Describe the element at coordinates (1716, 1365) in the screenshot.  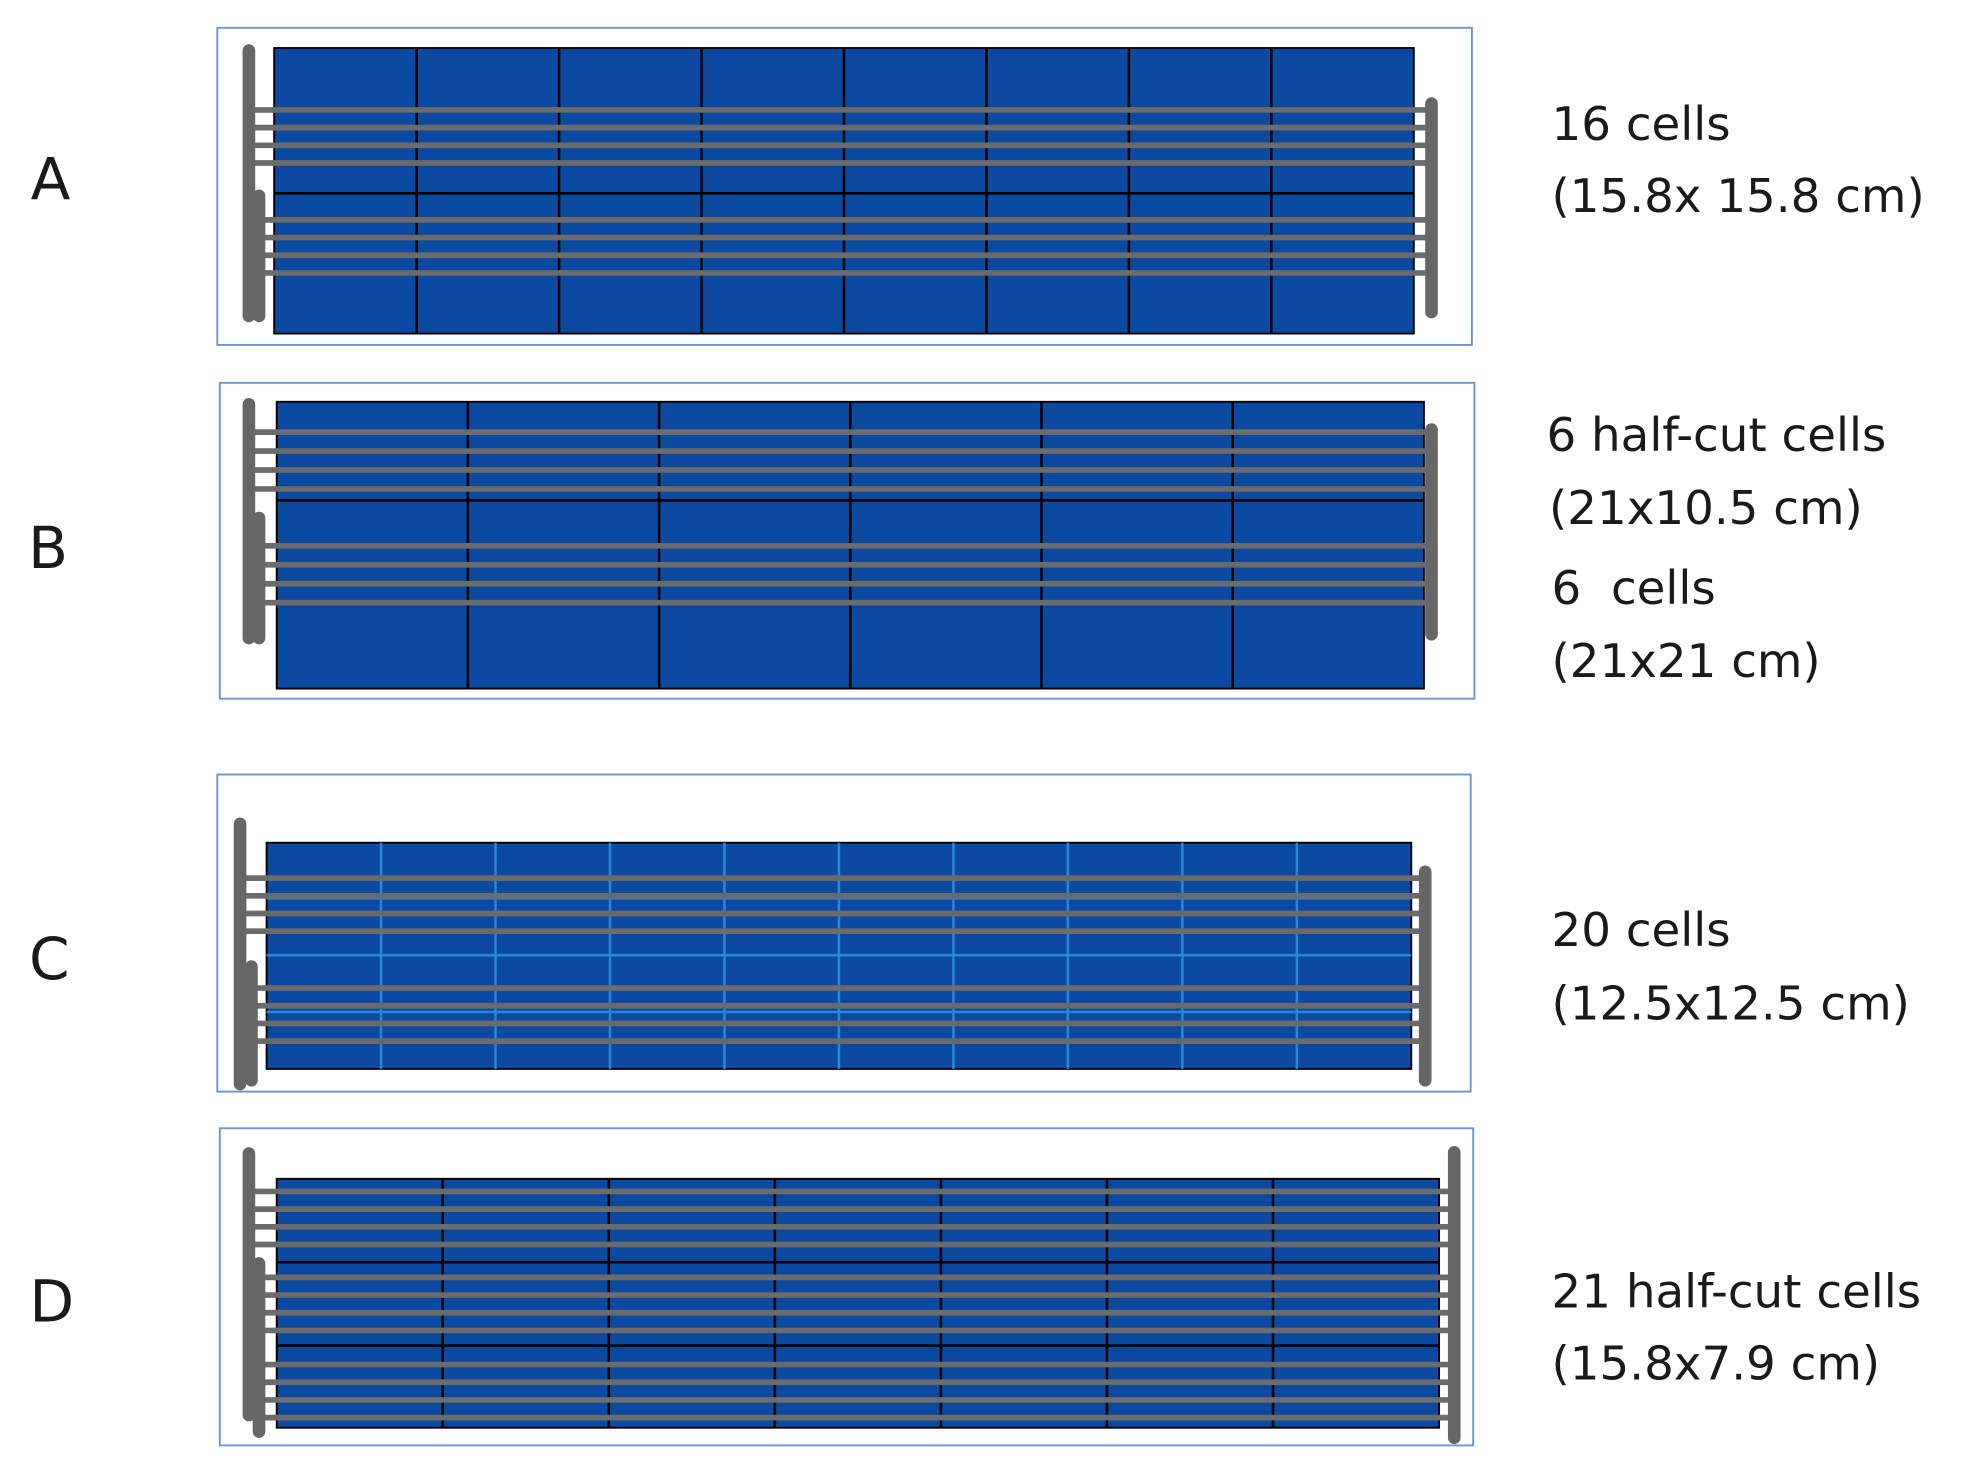
I see `panel-description: (15.8x7.9 cm)` at that location.